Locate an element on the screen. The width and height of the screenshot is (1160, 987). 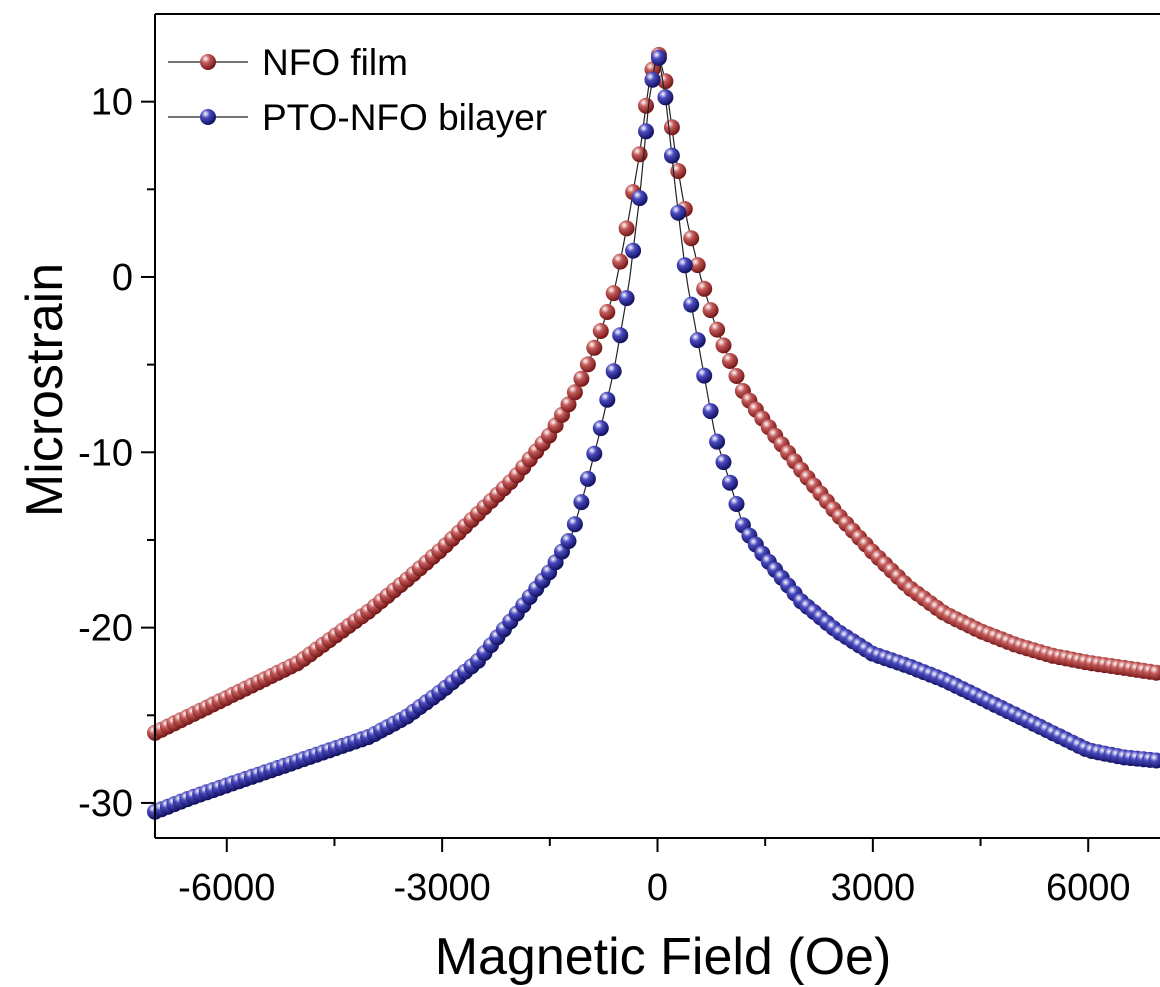
legend-item-1: PTO-NFO bilayer is located at coordinates (357, 117).